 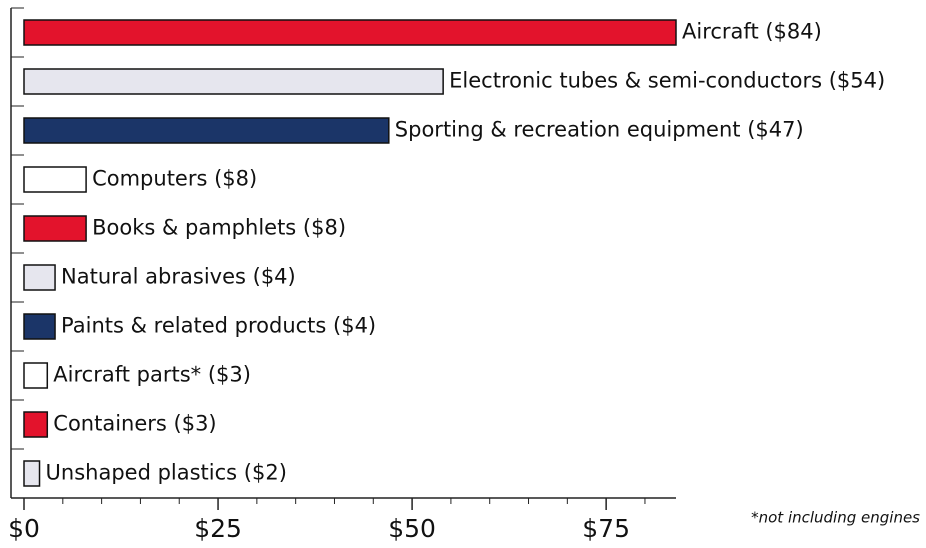 I want to click on x-tick-label: $25, so click(x=218, y=528).